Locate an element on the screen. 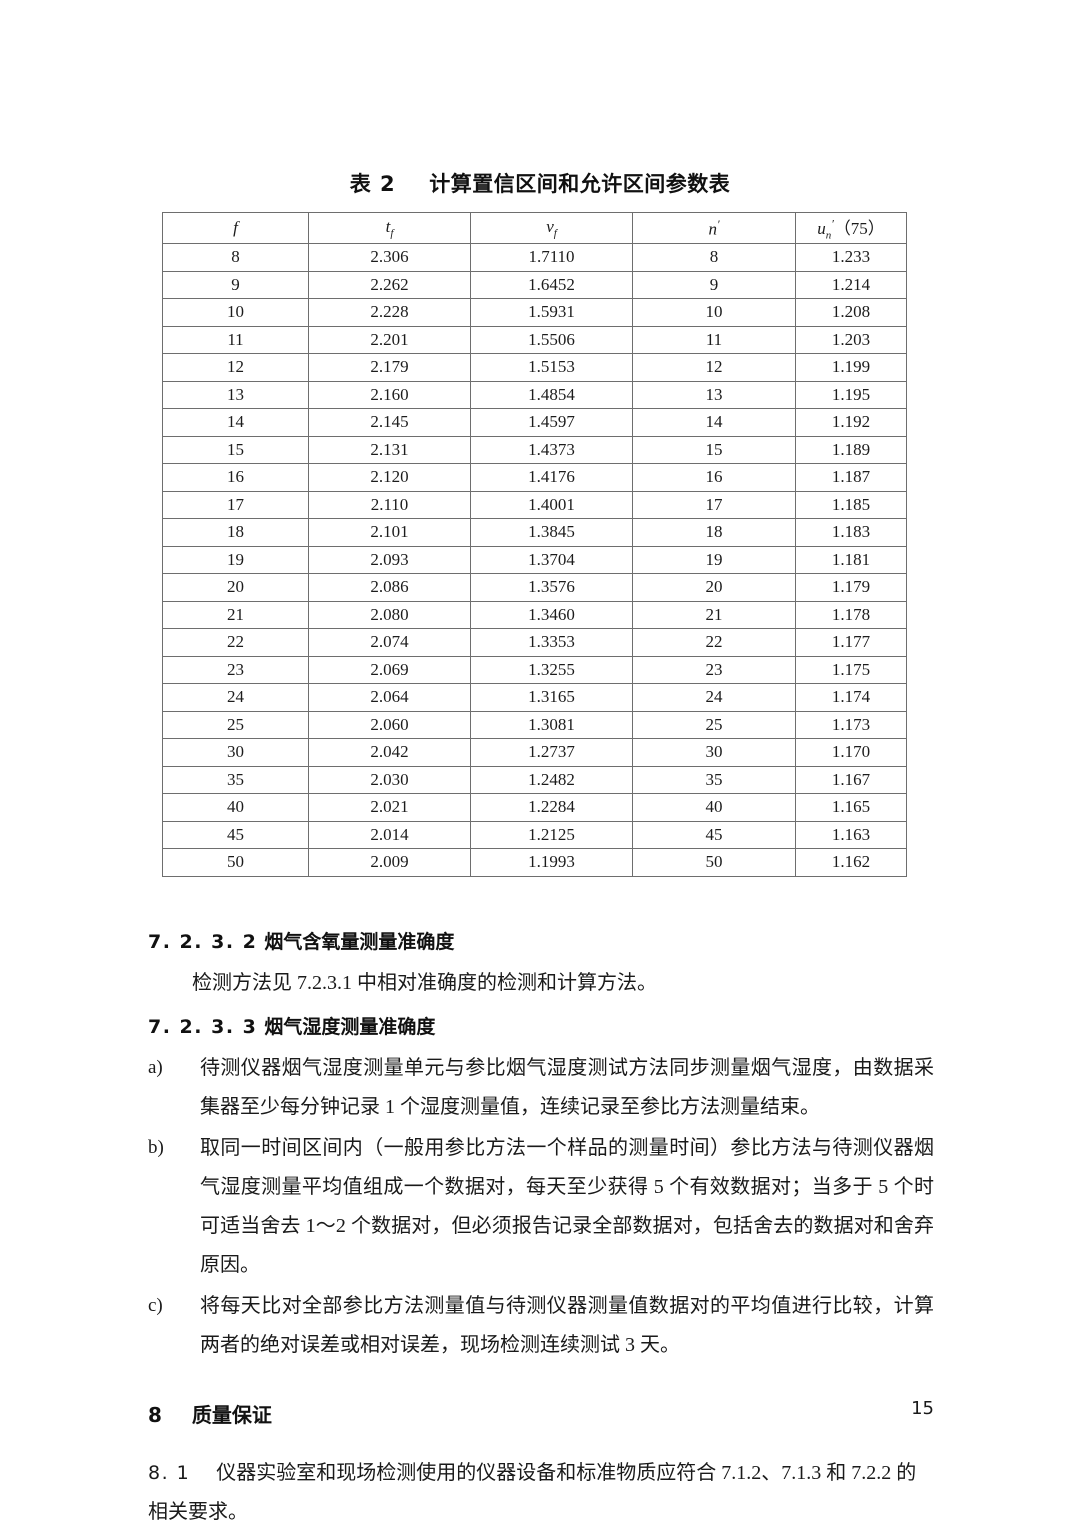  header-cell-n-prime: n′ is located at coordinates (714, 228).